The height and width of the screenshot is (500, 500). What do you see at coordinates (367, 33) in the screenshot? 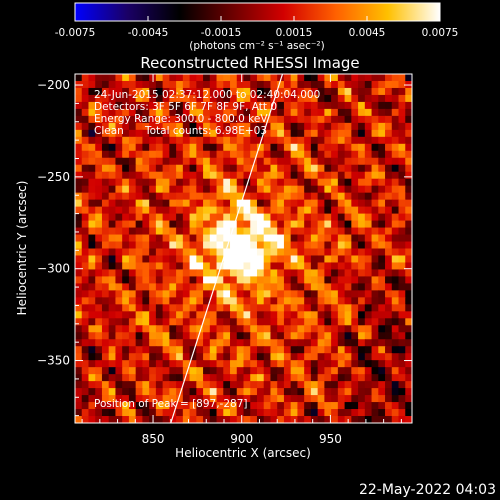
I see `colorbar-tick-label: 0.0045` at bounding box center [367, 33].